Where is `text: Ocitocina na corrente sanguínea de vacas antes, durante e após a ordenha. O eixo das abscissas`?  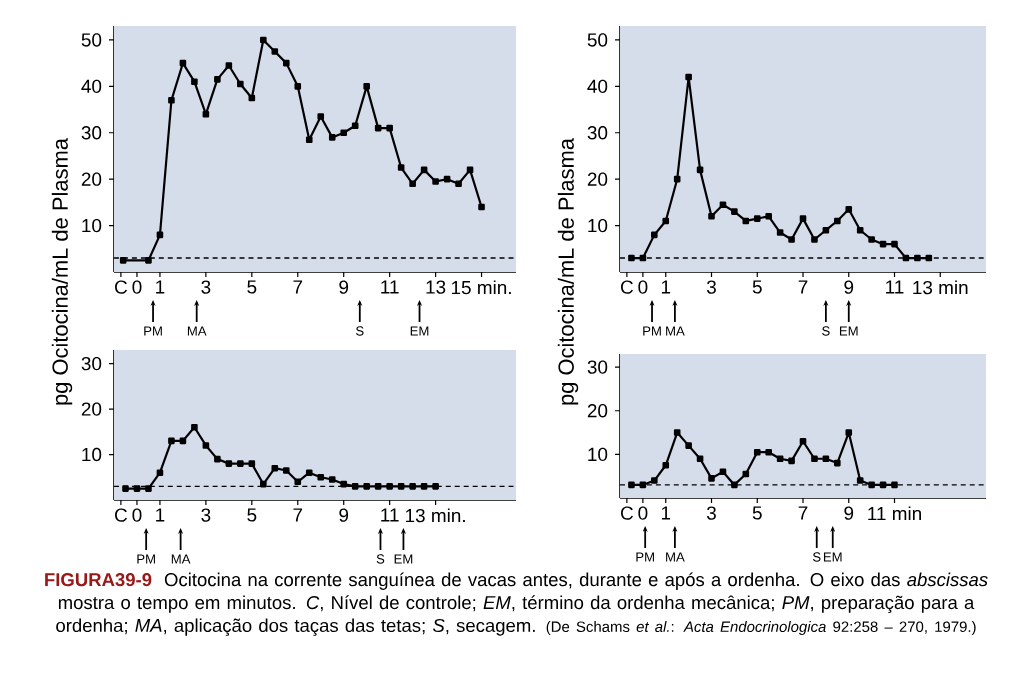 text: Ocitocina na corrente sanguínea de vacas antes, durante e após a ordenha. O eixo das abscissas is located at coordinates (576, 581).